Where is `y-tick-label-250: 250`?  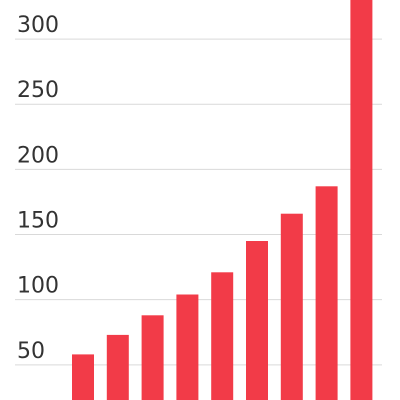
y-tick-label-250: 250 is located at coordinates (38, 90).